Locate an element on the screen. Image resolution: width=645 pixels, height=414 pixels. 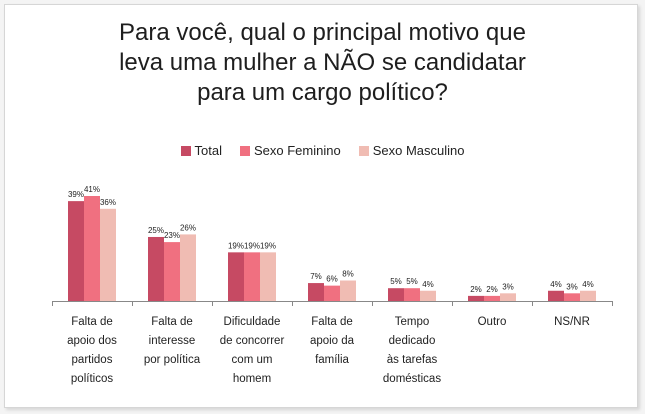
chart-legend: Total Sexo Feminino Sexo Masculino is located at coordinates (322, 150).